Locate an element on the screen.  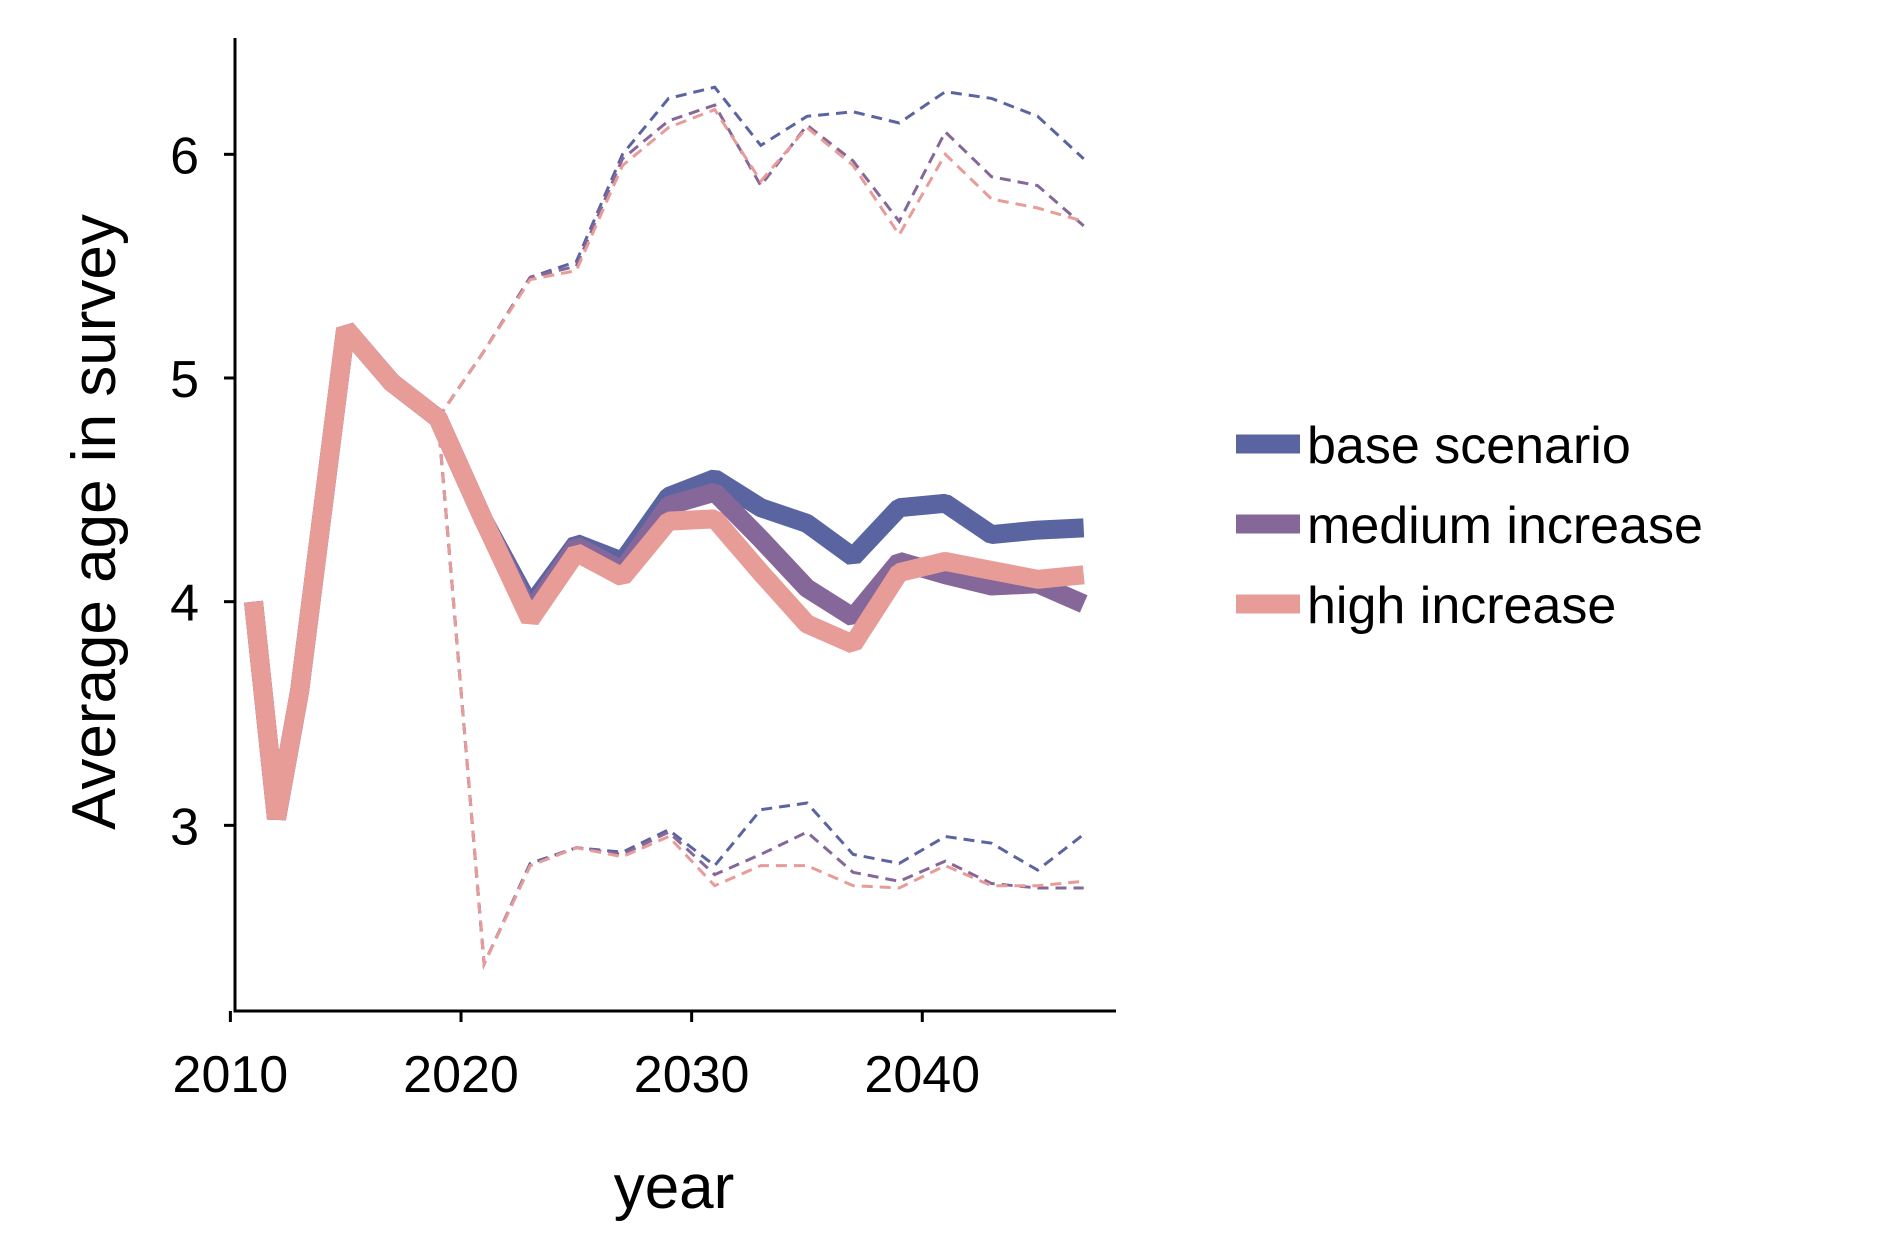
y-axis-title: Average age in survey is located at coordinates (94, 522).